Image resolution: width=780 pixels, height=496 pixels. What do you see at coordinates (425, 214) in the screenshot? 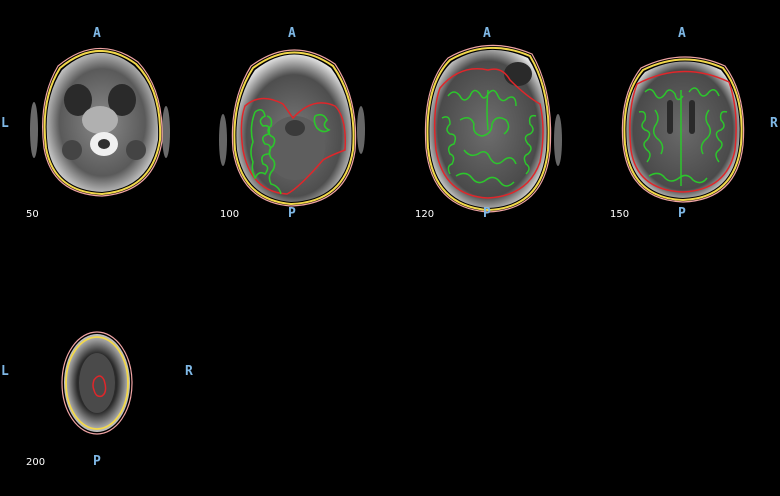
I see `slice-number-label: 120` at bounding box center [425, 214].